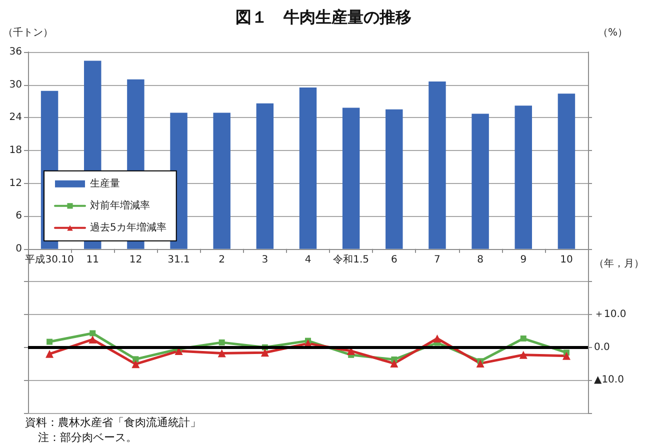  What do you see at coordinates (619, 263) in the screenshot?
I see `x-axis-title: （年，月）` at bounding box center [619, 263].